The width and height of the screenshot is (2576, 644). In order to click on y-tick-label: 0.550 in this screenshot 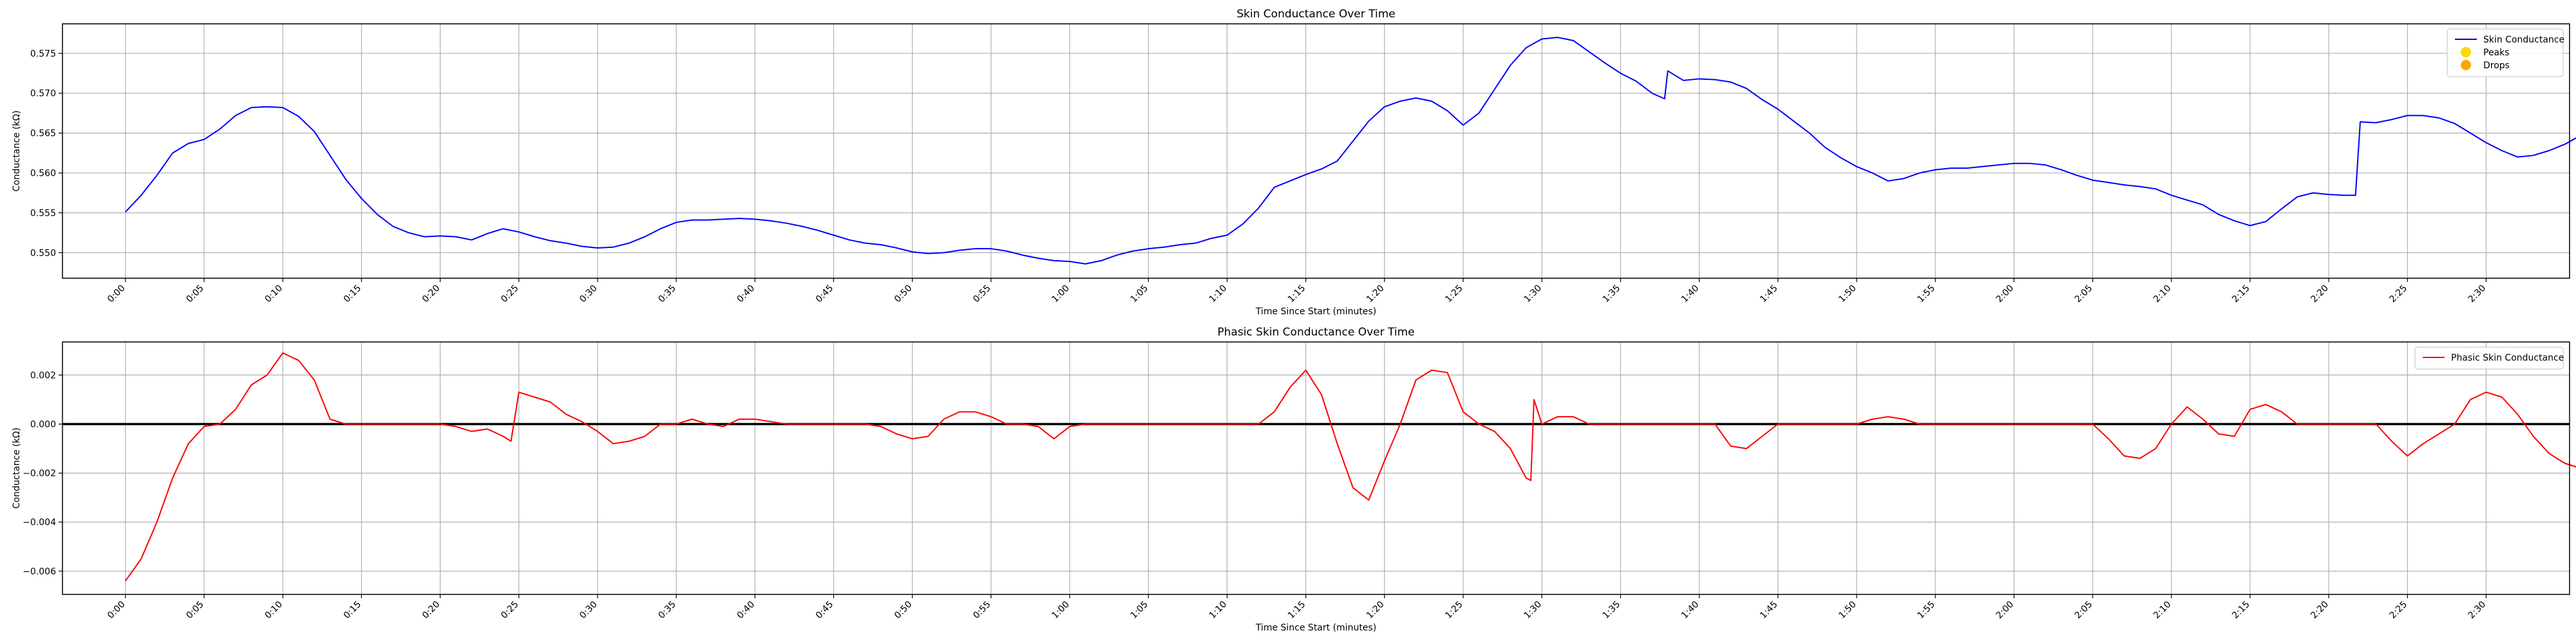, I will do `click(43, 253)`.